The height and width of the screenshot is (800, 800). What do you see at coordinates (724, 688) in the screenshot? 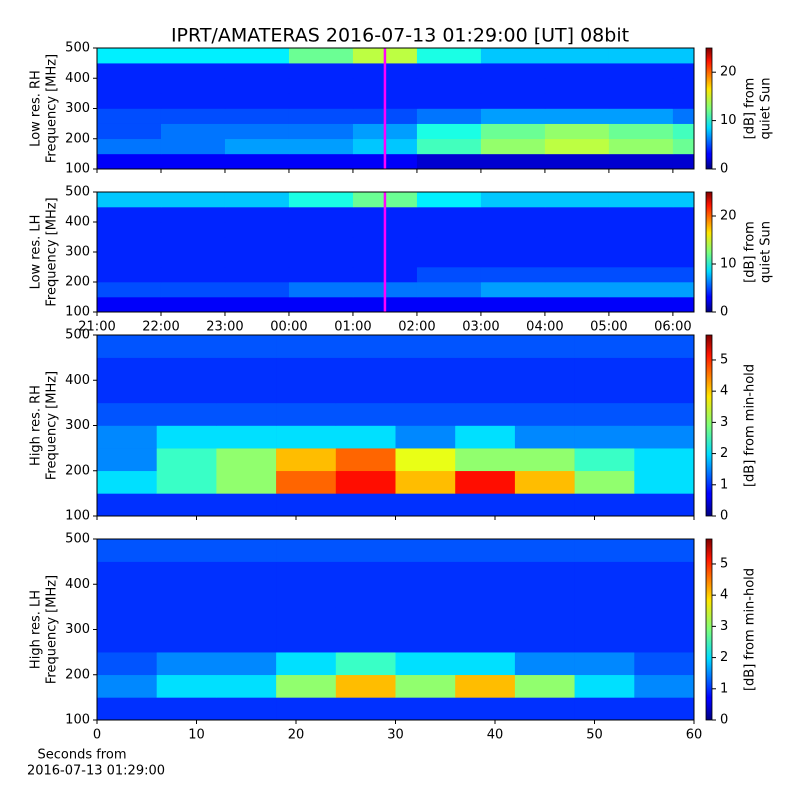
I see `colorbar-tick-label: 1` at bounding box center [724, 688].